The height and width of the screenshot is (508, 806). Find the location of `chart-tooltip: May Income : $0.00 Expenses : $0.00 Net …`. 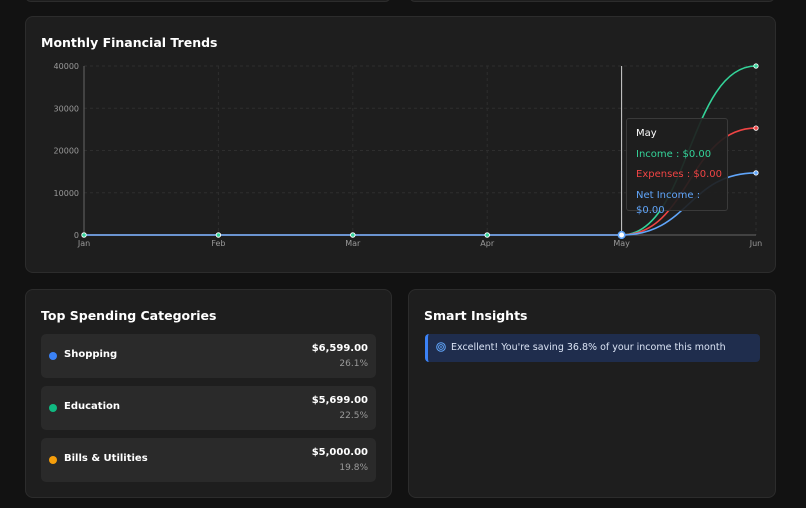

chart-tooltip: May Income : $0.00 Expenses : $0.00 Net … is located at coordinates (677, 167).